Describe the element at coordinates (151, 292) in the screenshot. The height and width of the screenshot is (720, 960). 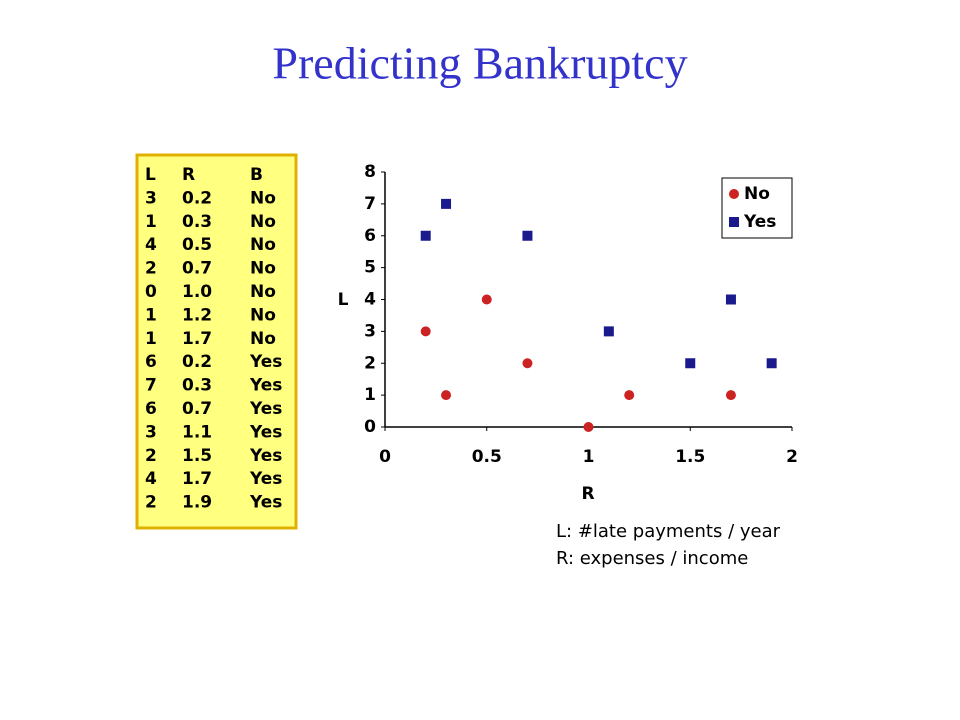
I see `table-cell: 0` at that location.